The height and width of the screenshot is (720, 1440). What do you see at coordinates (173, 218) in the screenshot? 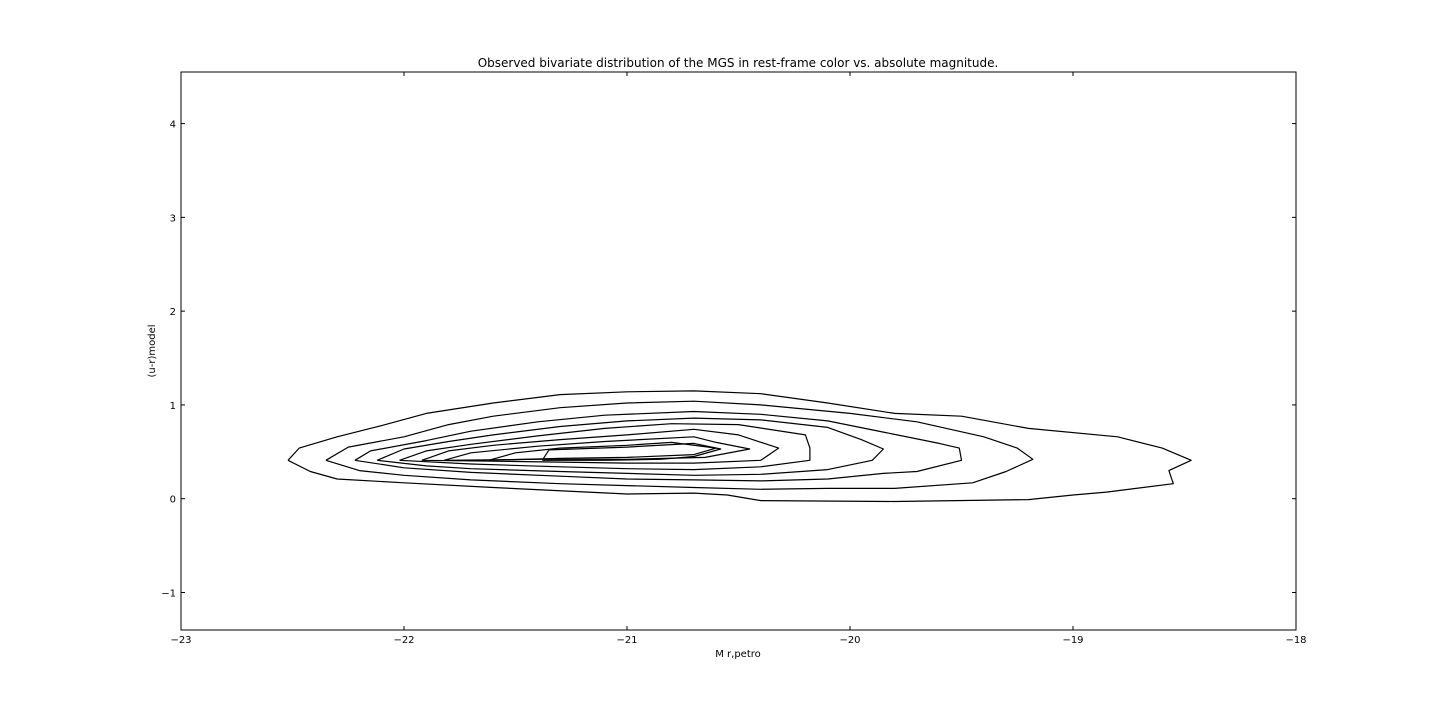
I see `y-tick-label: 3` at bounding box center [173, 218].